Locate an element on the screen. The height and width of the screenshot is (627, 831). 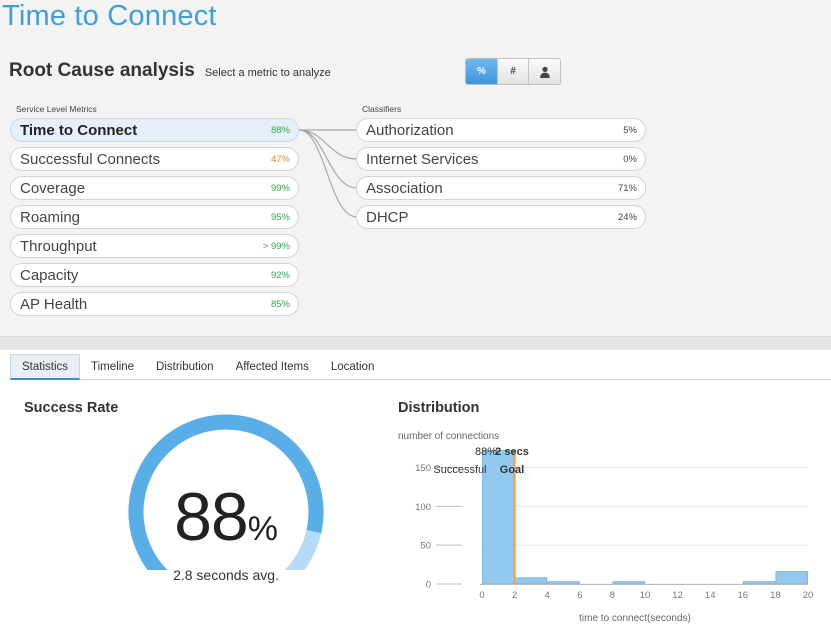
metric-label: Roaming is located at coordinates (50, 217).